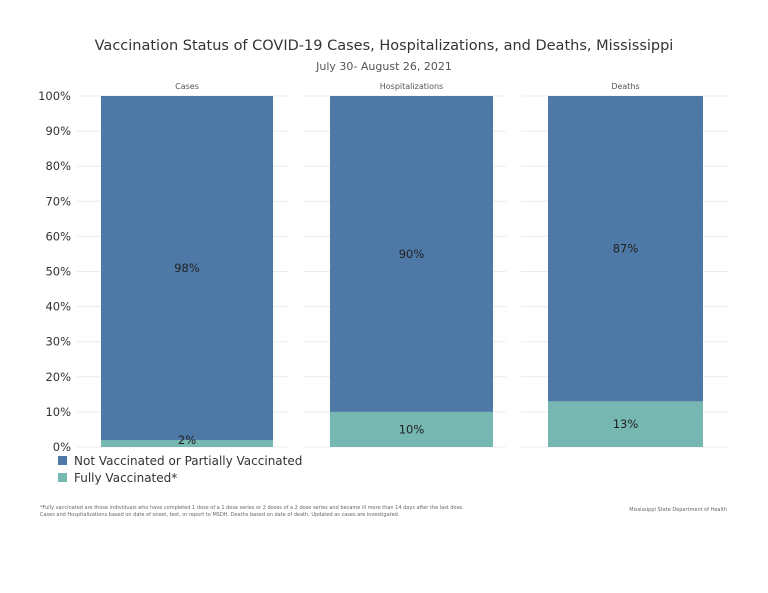  I want to click on y-tick-label: 80%, so click(58, 166).